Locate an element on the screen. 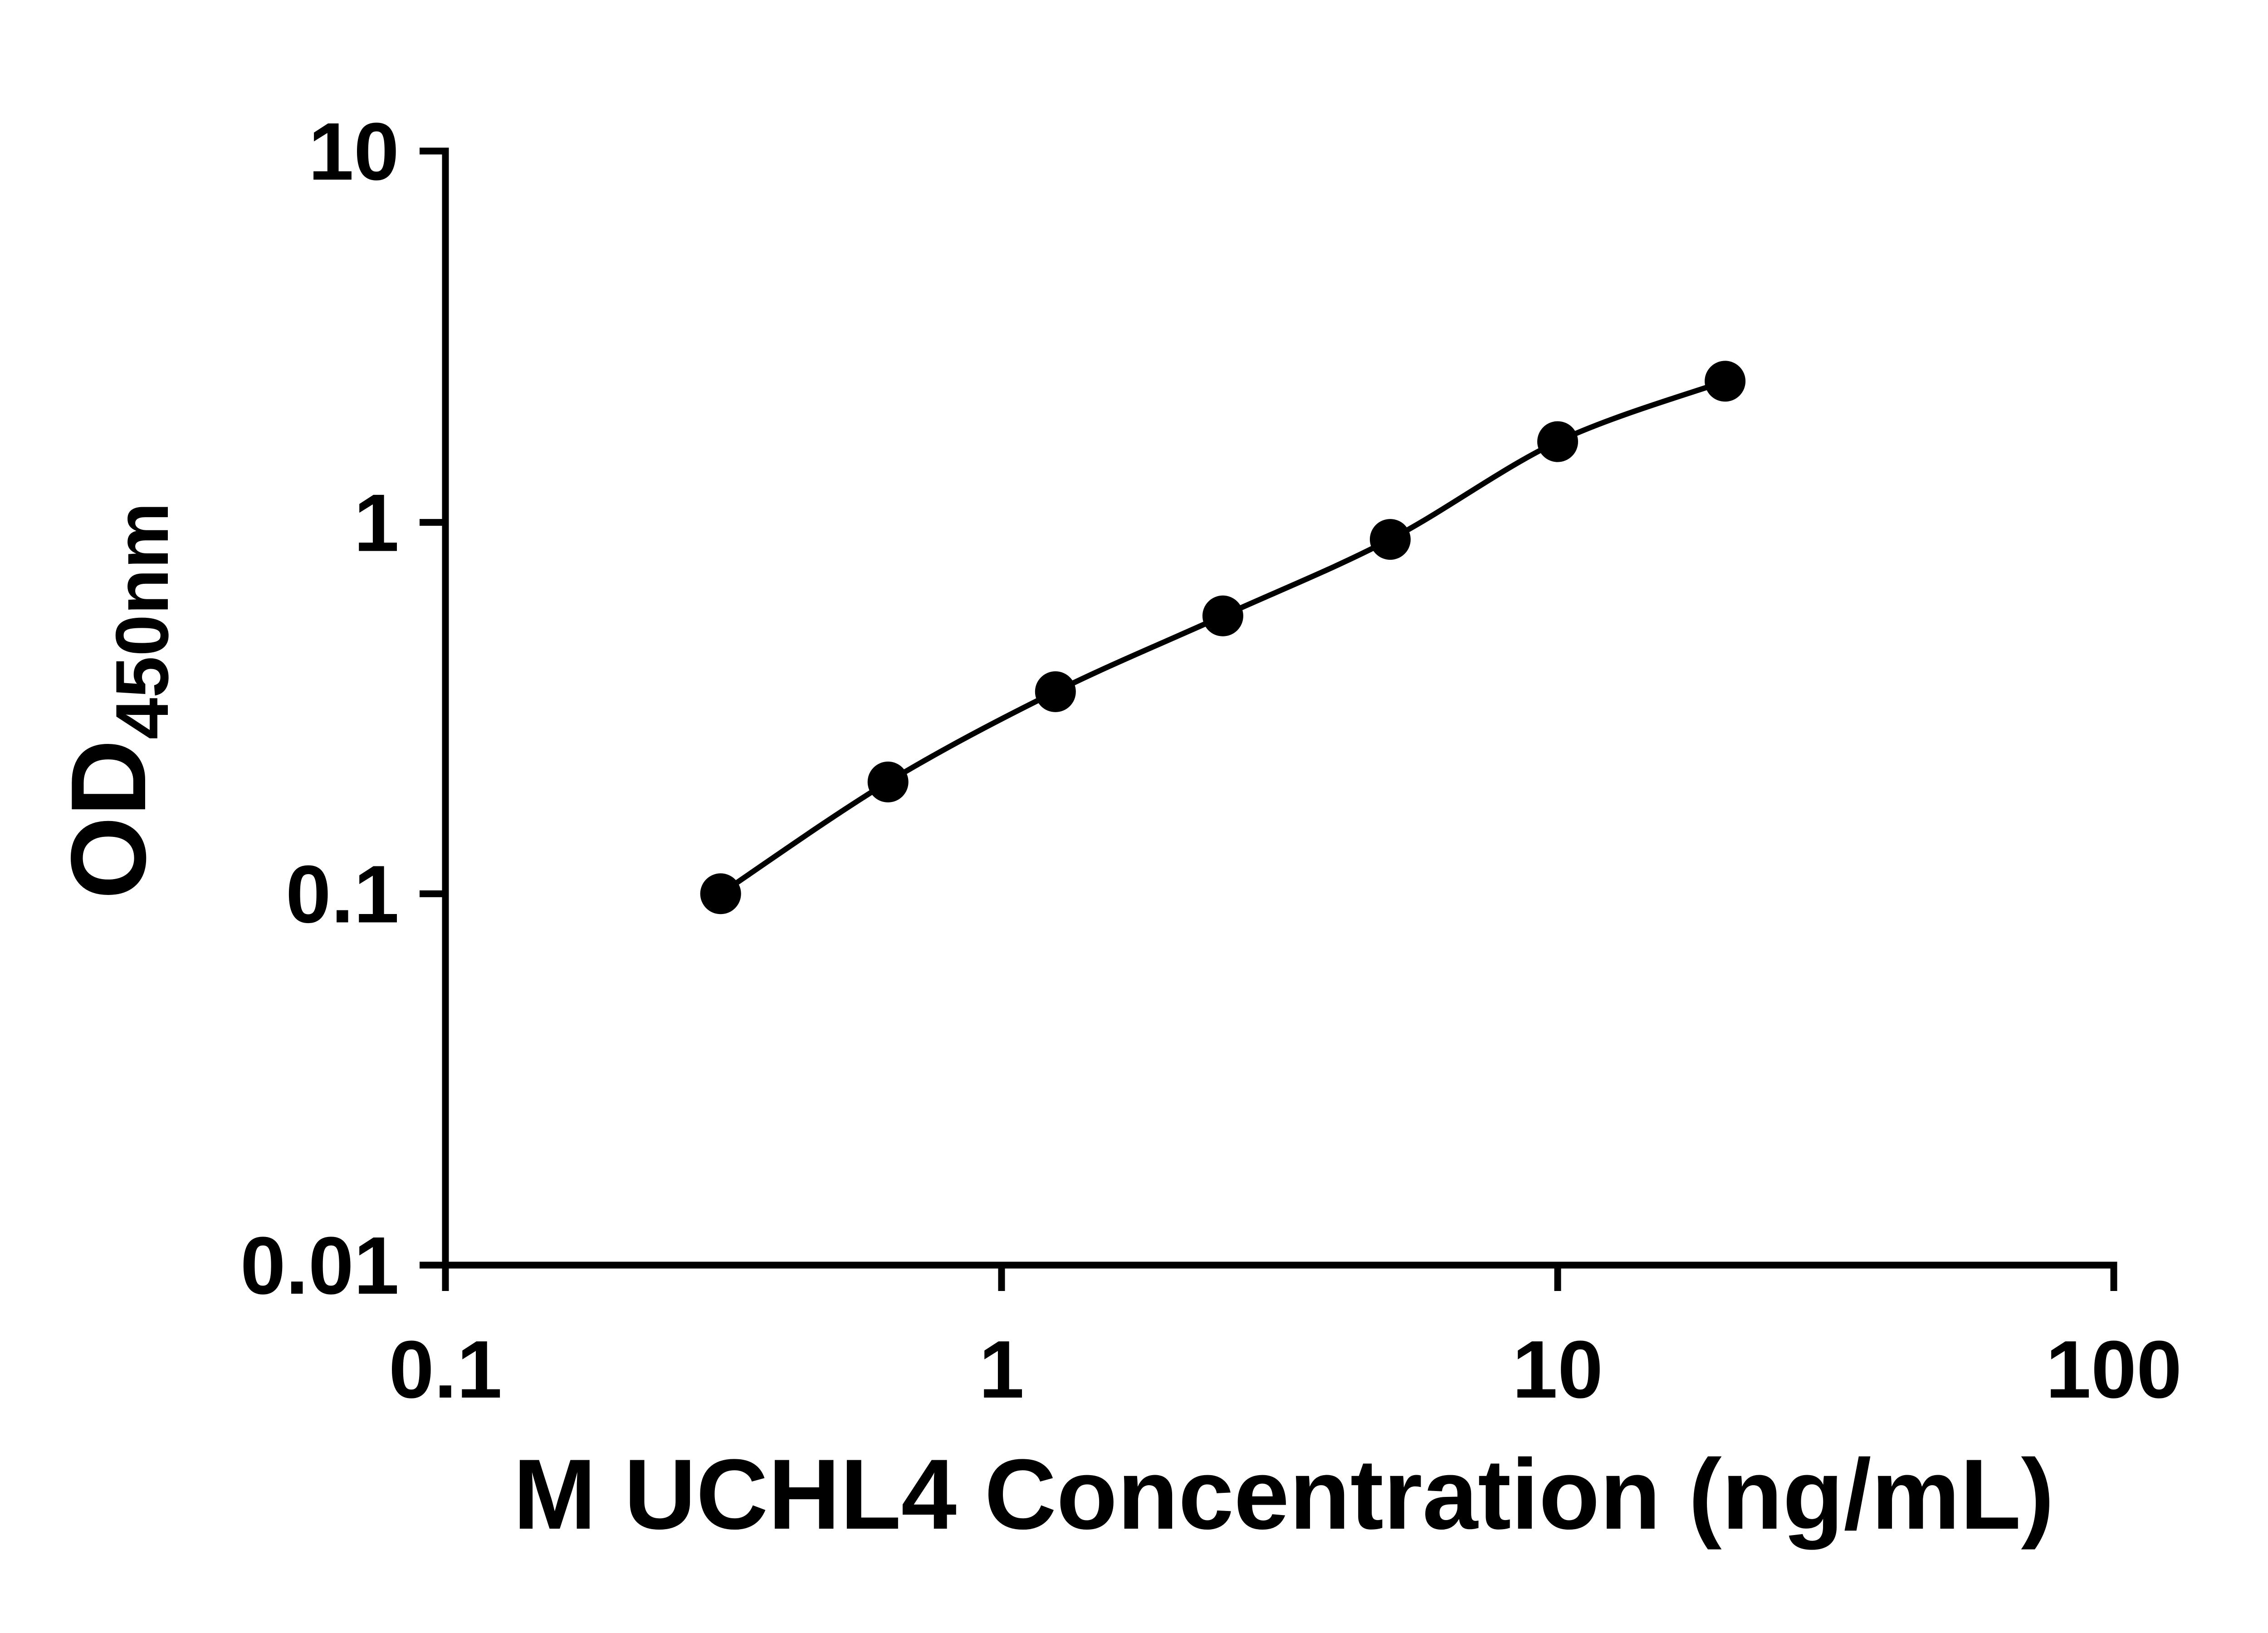  y-axis-title-subscript: 450nm is located at coordinates (142, 620).